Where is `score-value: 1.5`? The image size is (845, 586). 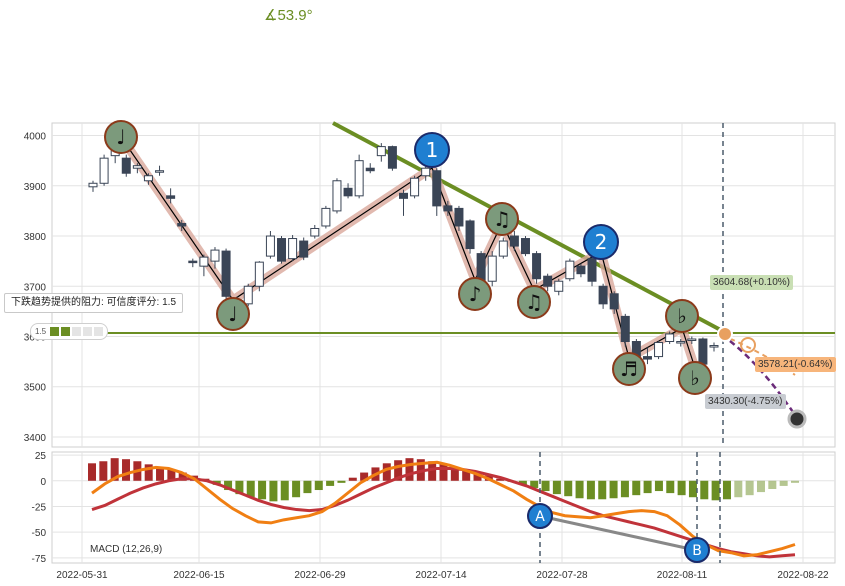
score-value: 1.5 is located at coordinates (41, 331).